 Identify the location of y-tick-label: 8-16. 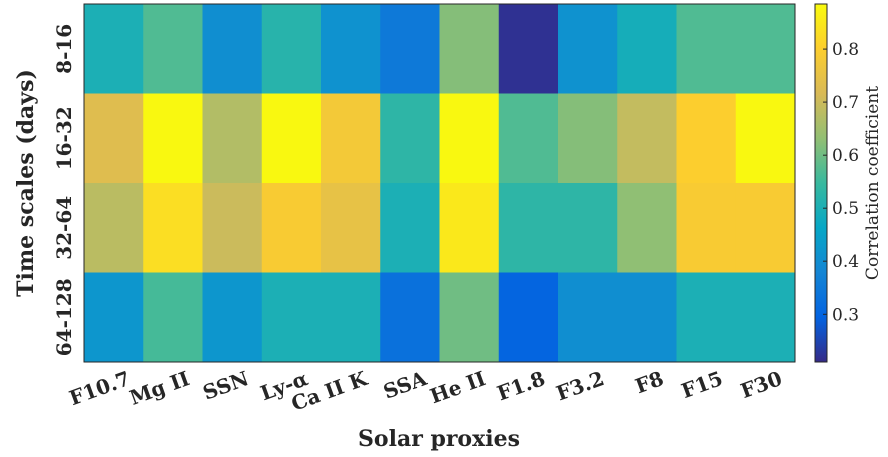
(64, 49).